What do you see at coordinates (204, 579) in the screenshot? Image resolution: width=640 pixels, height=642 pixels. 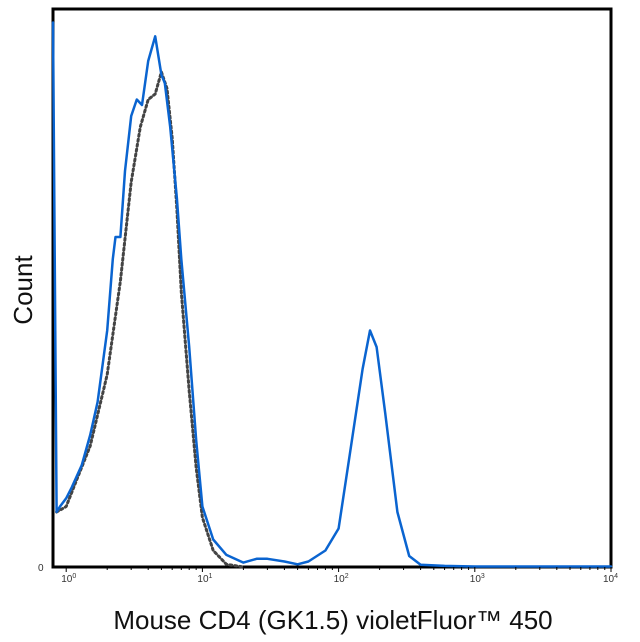 I see `x-tick-label: 10¹` at bounding box center [204, 579].